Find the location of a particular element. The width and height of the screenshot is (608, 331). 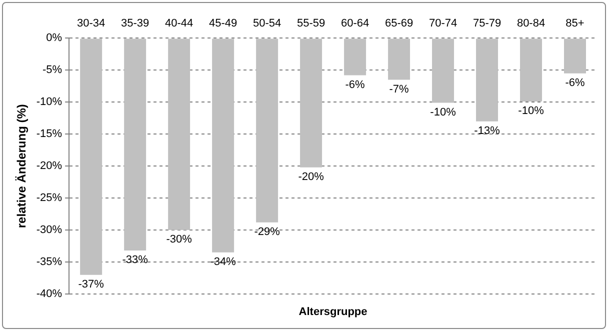

x-tick-label: 35-39 is located at coordinates (135, 24).